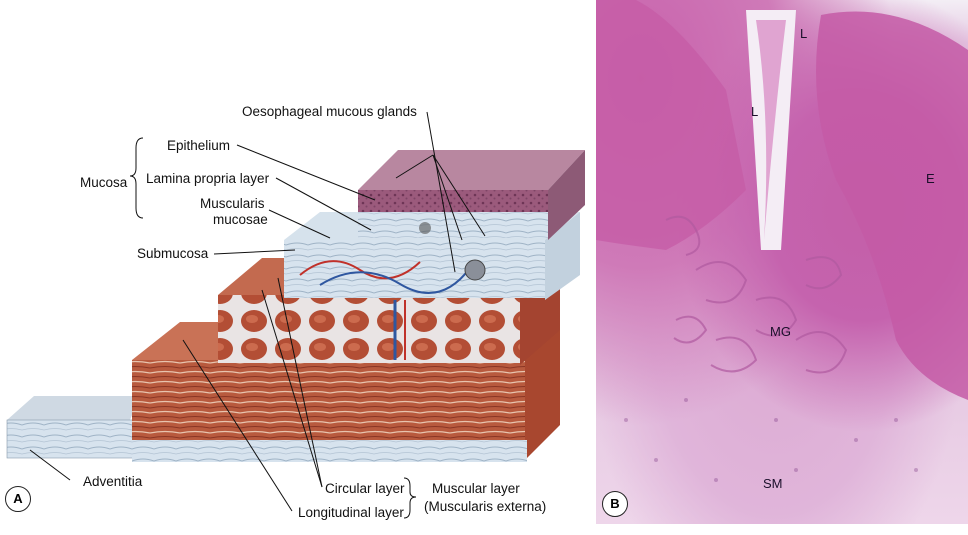 The image size is (968, 535). What do you see at coordinates (485, 506) in the screenshot?
I see `muscular-layer-label-line2: (Muscularis externa)` at bounding box center [485, 506].